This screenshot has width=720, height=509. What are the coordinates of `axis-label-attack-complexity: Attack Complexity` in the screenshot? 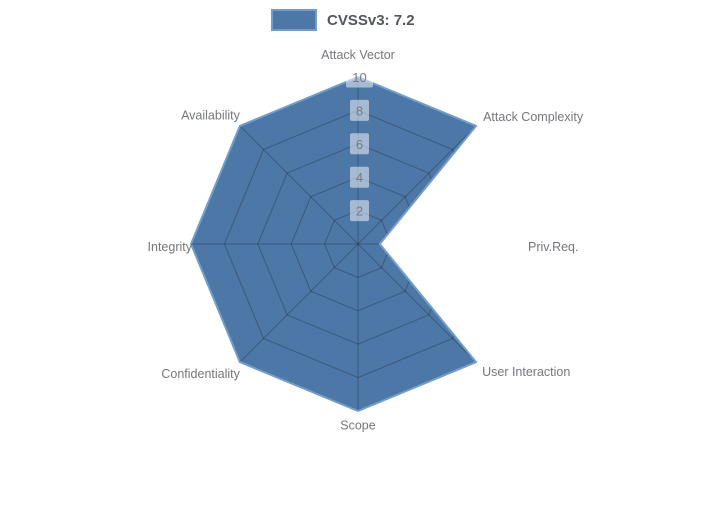 It's located at (533, 117).